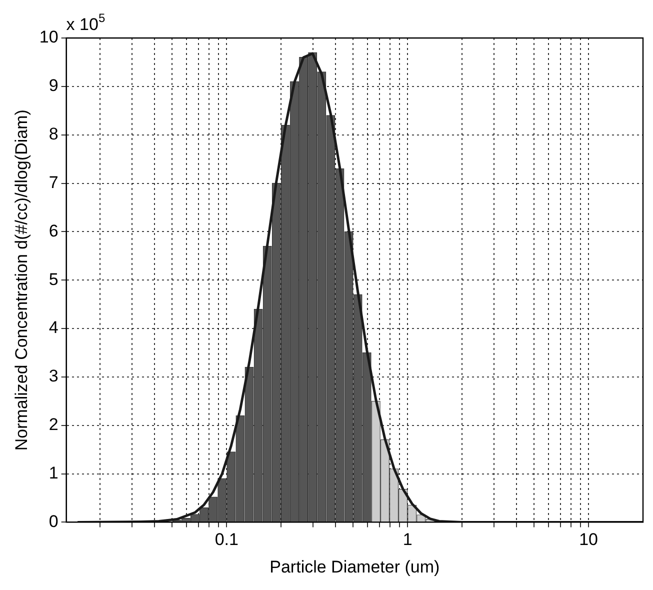  What do you see at coordinates (53, 424) in the screenshot?
I see `y-tick-label: 2` at bounding box center [53, 424].